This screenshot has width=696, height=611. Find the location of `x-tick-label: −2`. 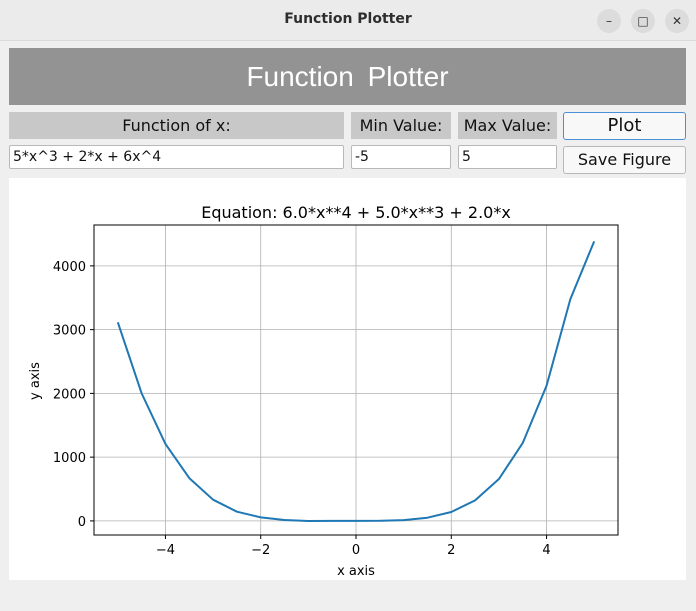

x-tick-label: −2 is located at coordinates (260, 550).